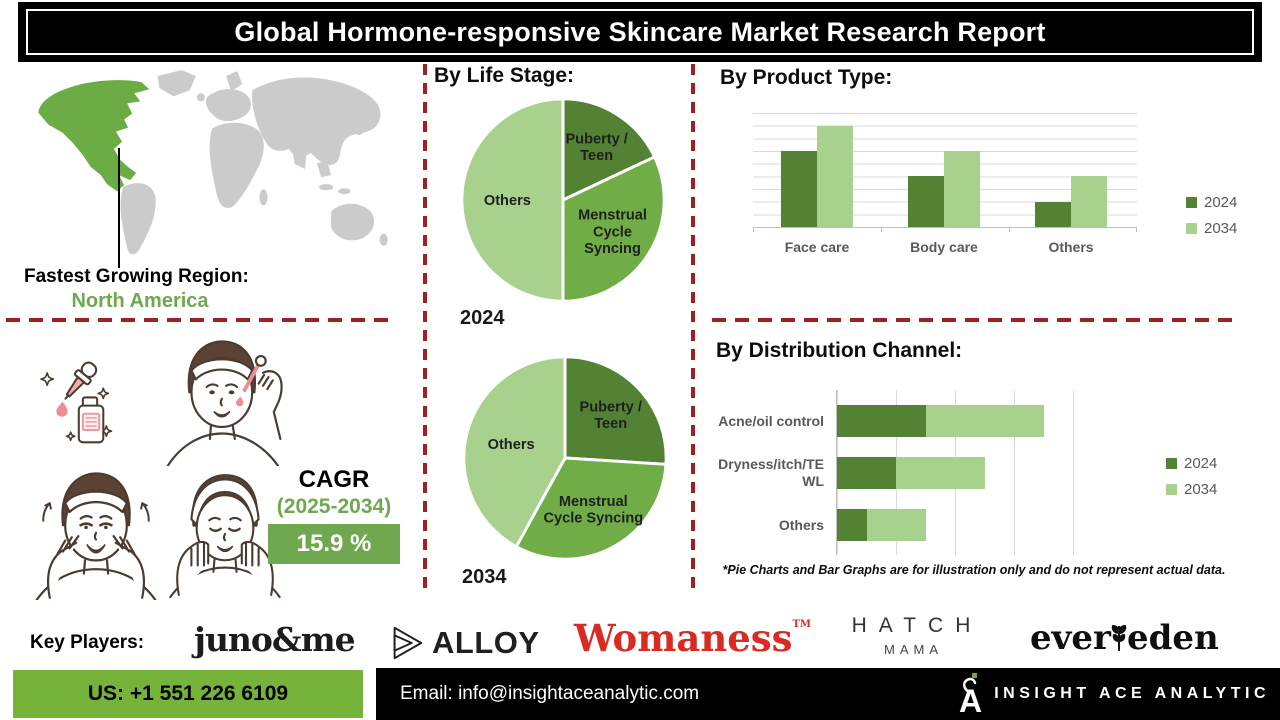  Describe the element at coordinates (275, 639) in the screenshot. I see `brand-logo-junoandme: juno&me` at that location.